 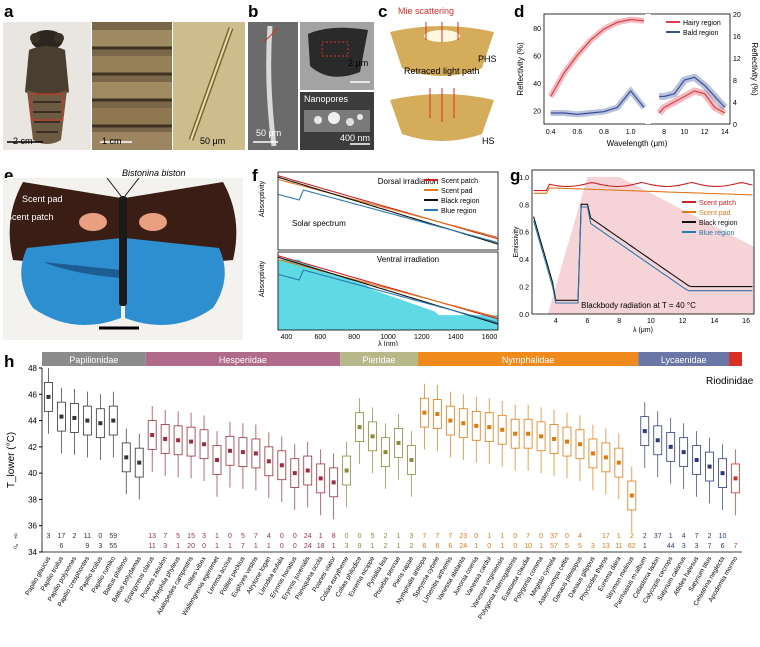 What do you see at coordinates (671, 546) in the screenshot?
I see `male-count: 44` at bounding box center [671, 546].